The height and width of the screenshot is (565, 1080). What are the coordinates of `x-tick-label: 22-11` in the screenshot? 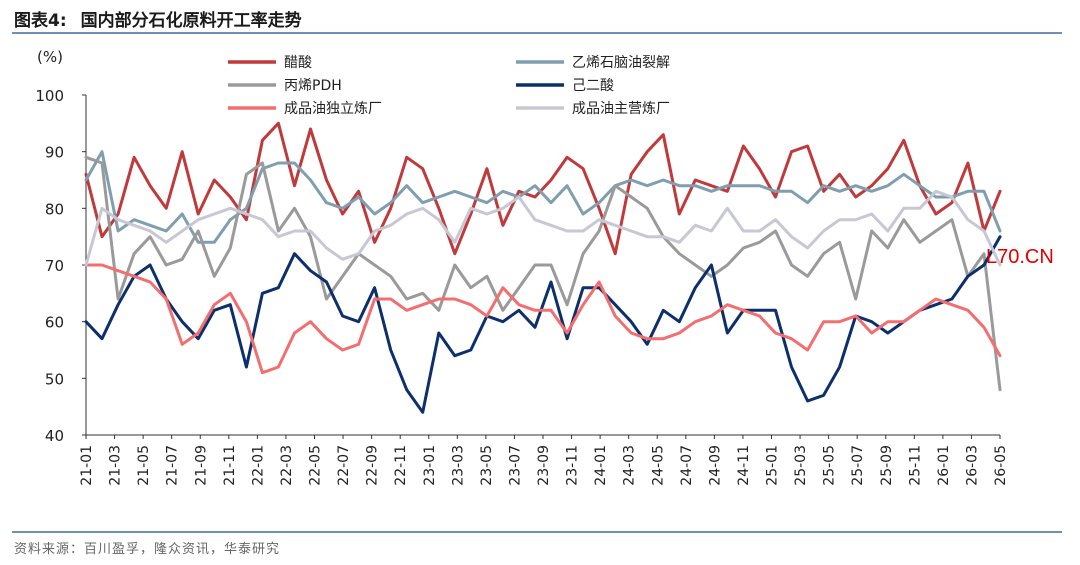 It's located at (401, 465).